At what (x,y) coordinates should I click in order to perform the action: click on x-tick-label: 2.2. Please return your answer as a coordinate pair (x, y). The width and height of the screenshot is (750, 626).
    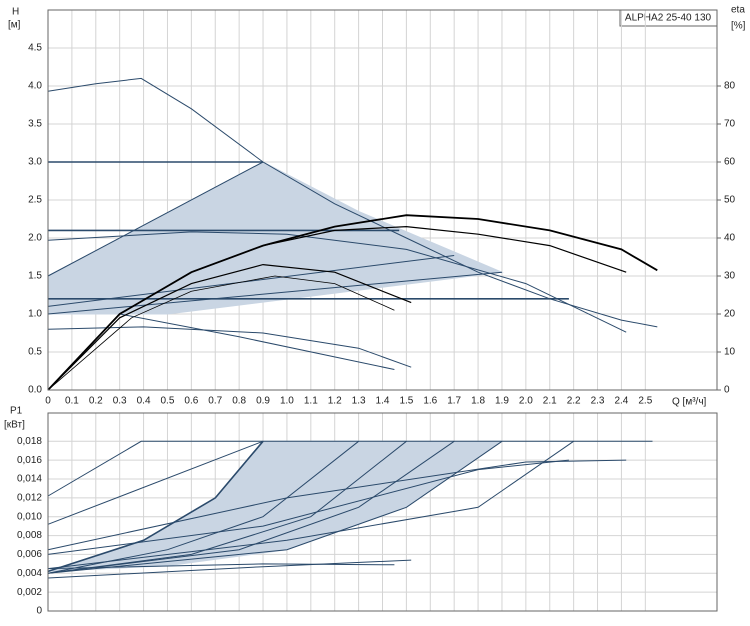
    Looking at the image, I should click on (574, 401).